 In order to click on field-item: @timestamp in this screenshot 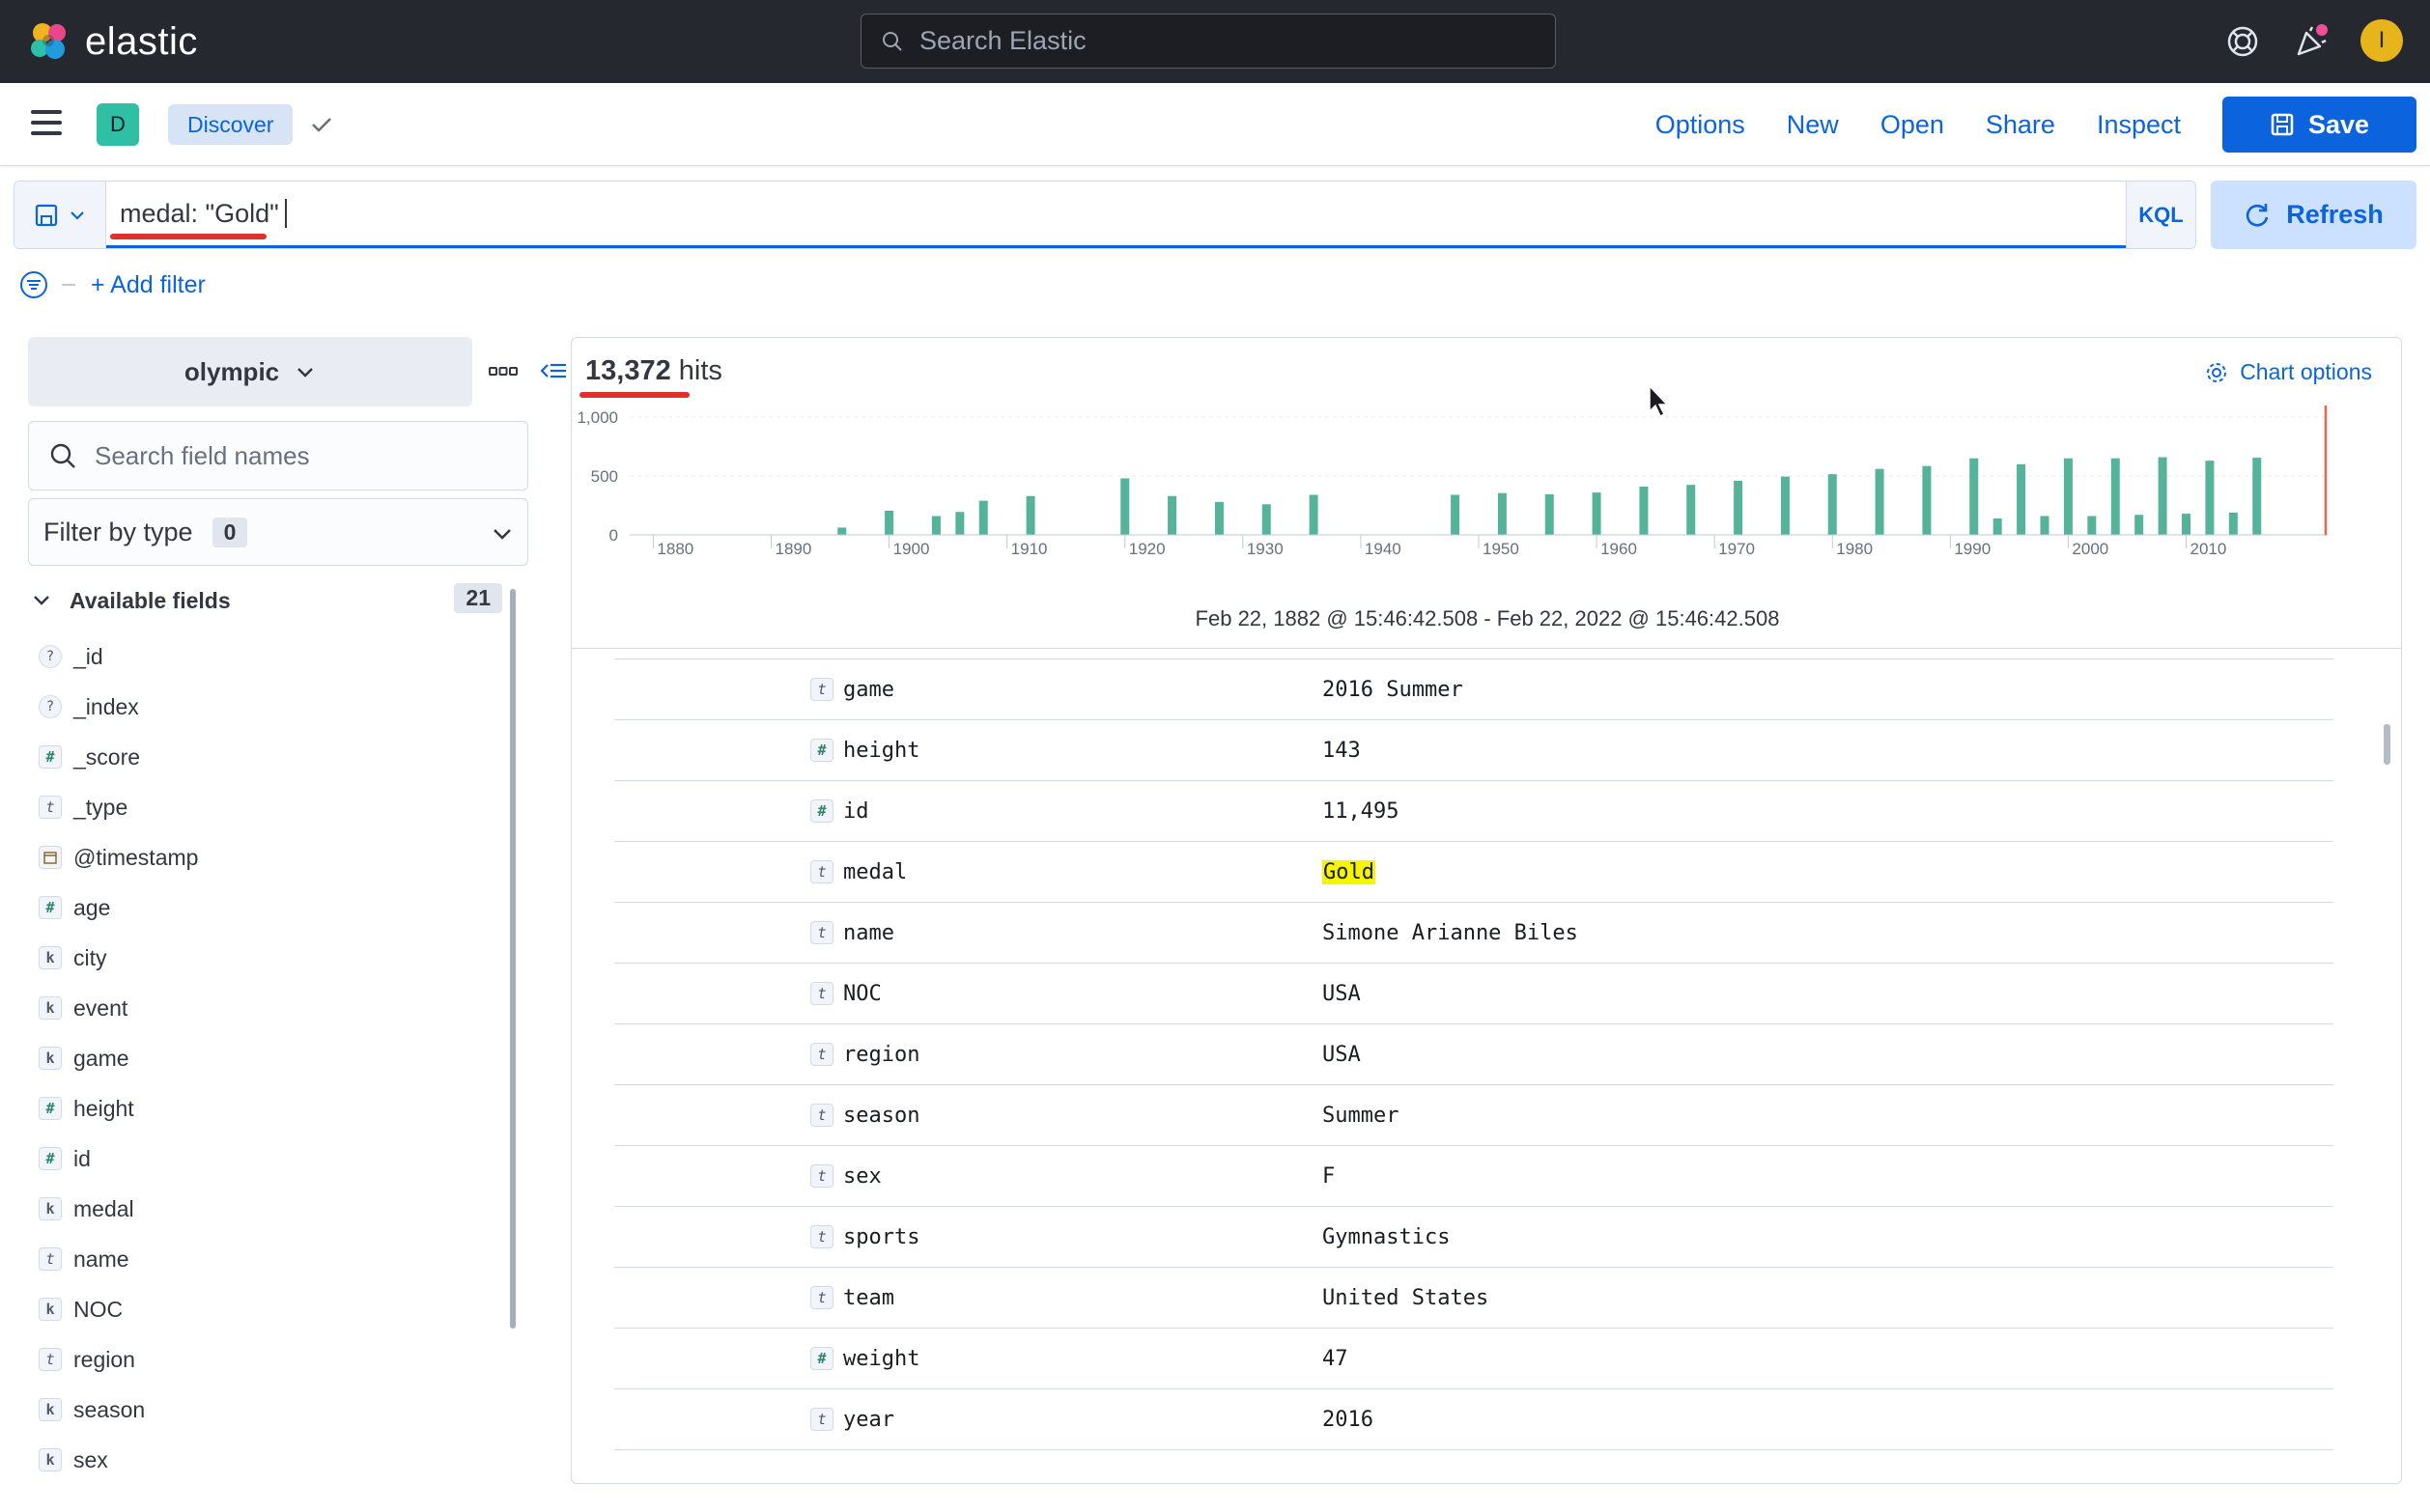, I will do `click(270, 857)`.